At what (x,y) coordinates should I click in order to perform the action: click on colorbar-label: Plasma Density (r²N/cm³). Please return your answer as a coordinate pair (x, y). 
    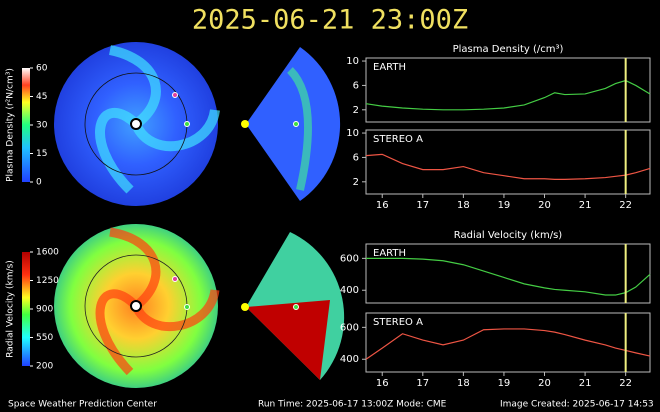
    Looking at the image, I should click on (11, 125).